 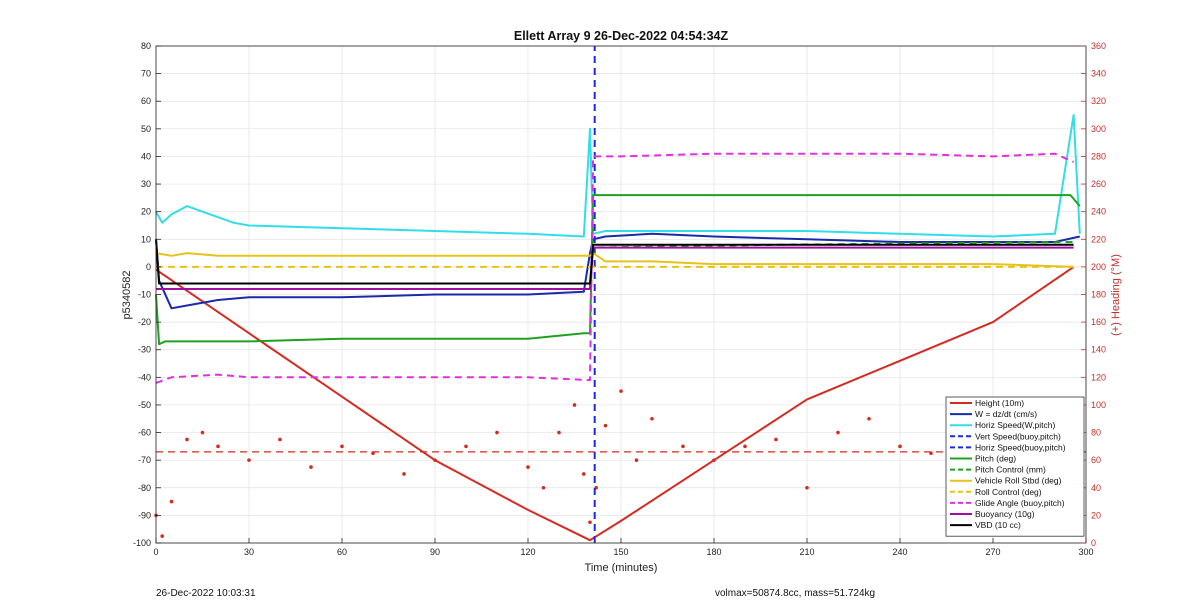 What do you see at coordinates (795, 593) in the screenshot?
I see `footer-info: volmax=50874.8cc, mass=51.724kg` at bounding box center [795, 593].